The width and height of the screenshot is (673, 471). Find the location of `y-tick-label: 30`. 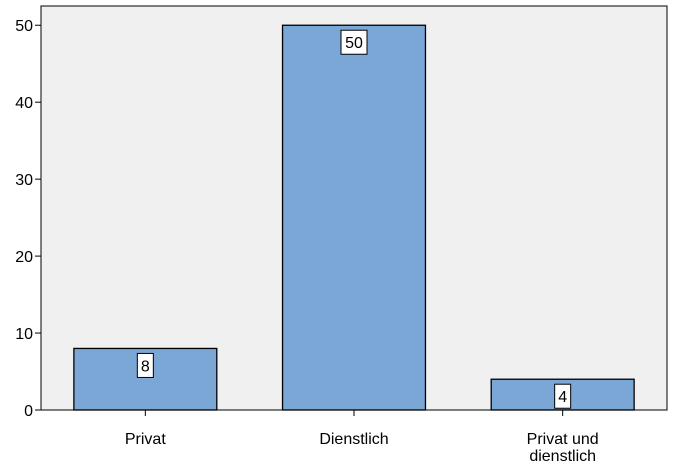

y-tick-label: 30 is located at coordinates (24, 180).